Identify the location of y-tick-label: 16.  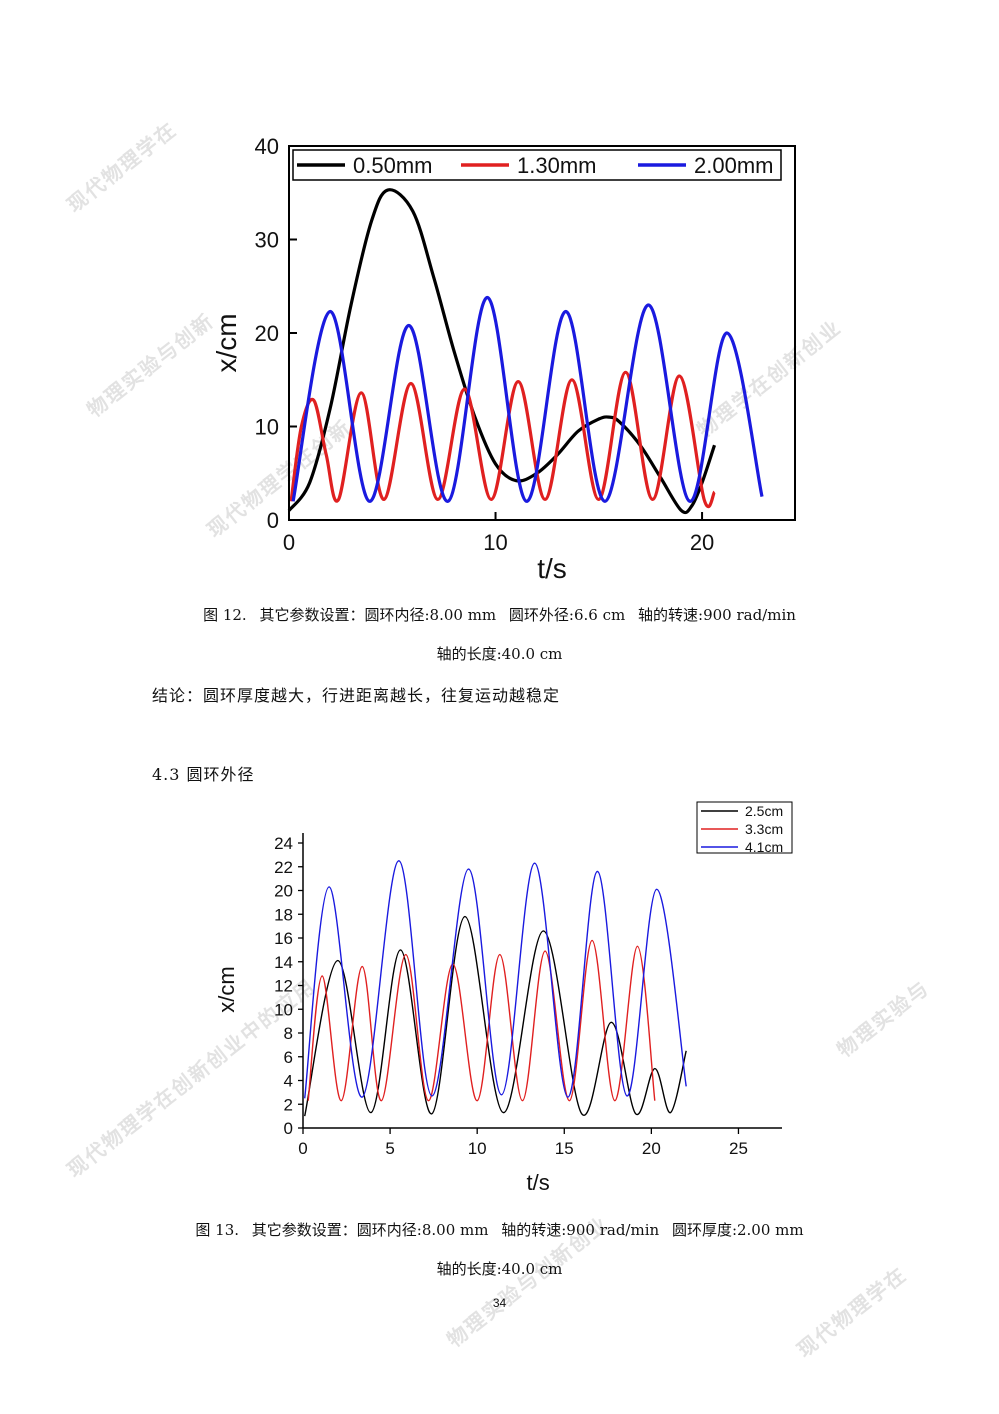
(283, 938).